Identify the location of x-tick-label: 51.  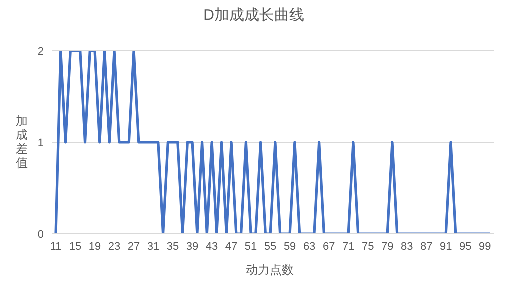
(251, 246).